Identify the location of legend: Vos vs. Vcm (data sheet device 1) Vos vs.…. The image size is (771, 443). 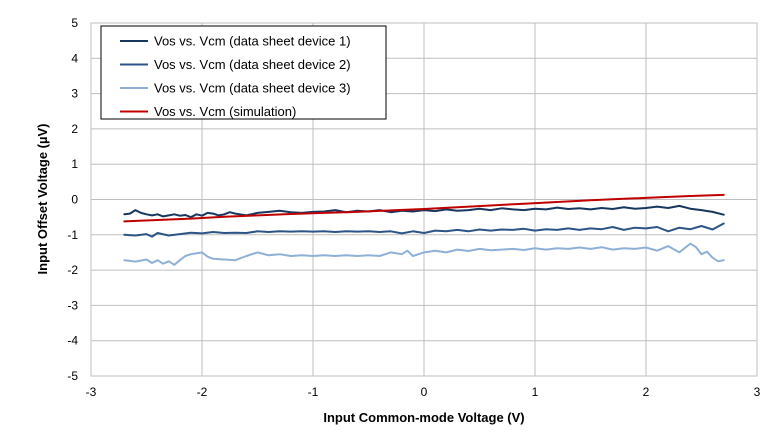
(243, 72).